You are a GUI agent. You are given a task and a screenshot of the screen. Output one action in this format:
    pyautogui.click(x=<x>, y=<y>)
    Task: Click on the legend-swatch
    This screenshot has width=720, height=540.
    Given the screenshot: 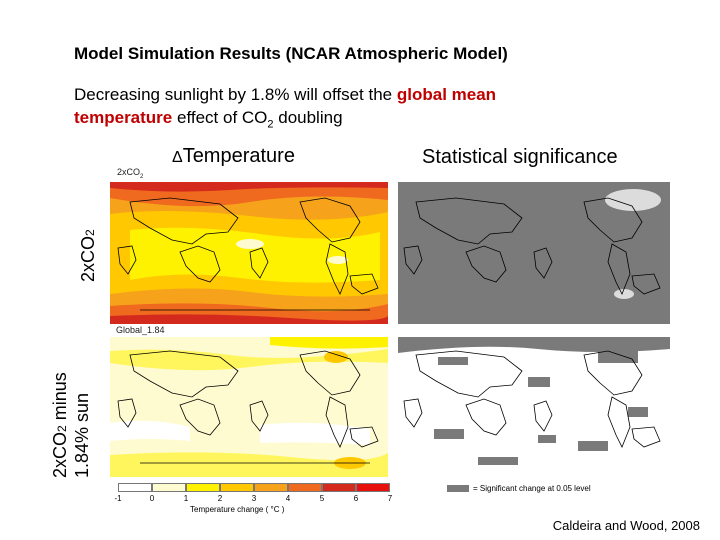 What is the action you would take?
    pyautogui.click(x=458, y=489)
    